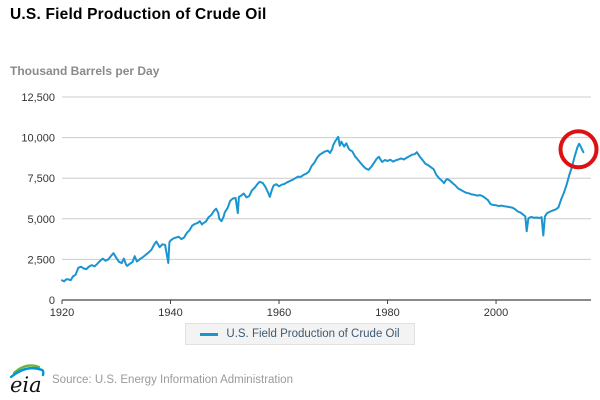  I want to click on x-tick-label-2000: 2000, so click(496, 313).